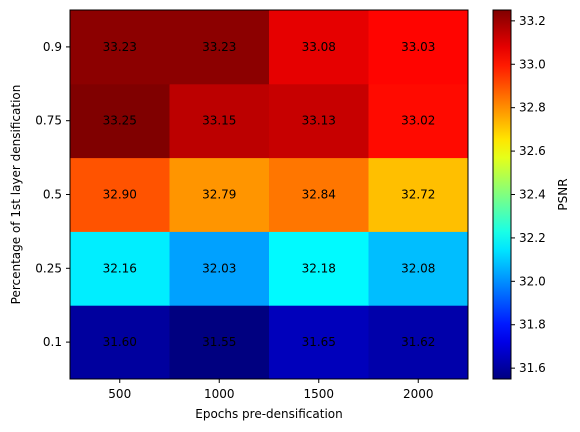 The height and width of the screenshot is (432, 580). I want to click on cell-value-label: 32.03, so click(219, 268).